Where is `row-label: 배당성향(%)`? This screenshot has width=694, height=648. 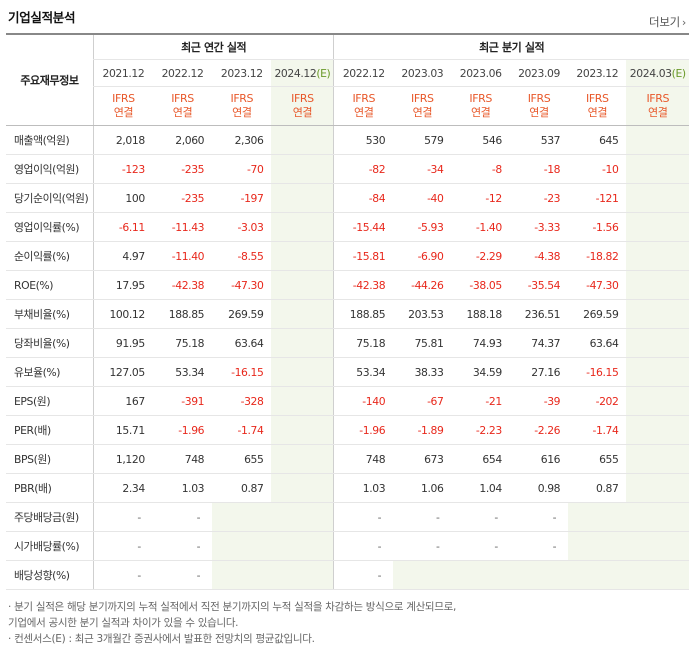
row-label: 배당성향(%) is located at coordinates (50, 575).